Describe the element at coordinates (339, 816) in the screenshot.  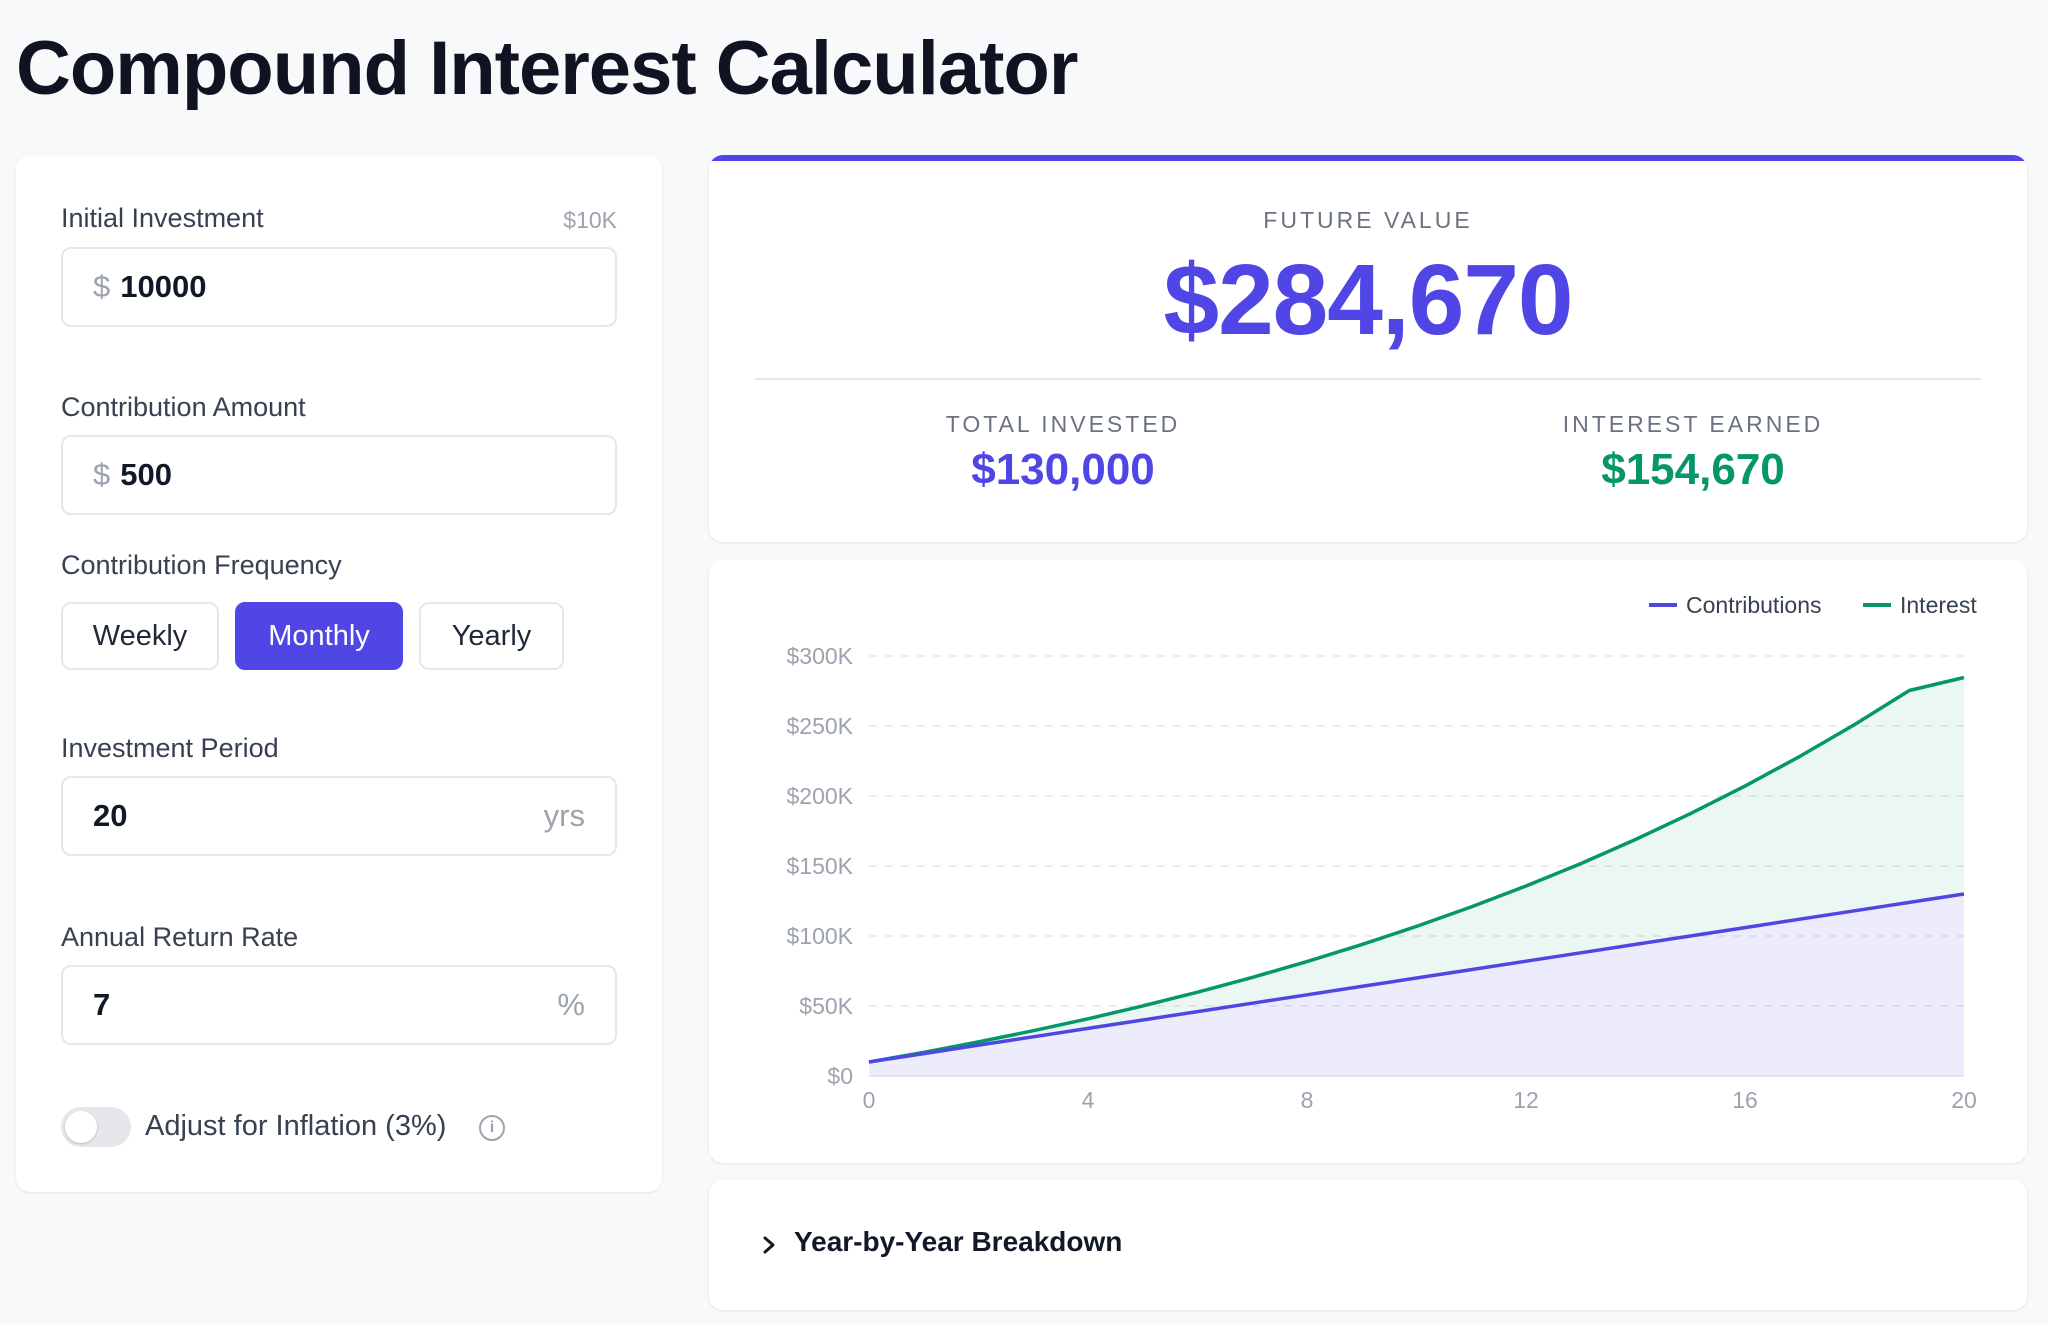
I see `investment-period-input: 20 yrs` at that location.